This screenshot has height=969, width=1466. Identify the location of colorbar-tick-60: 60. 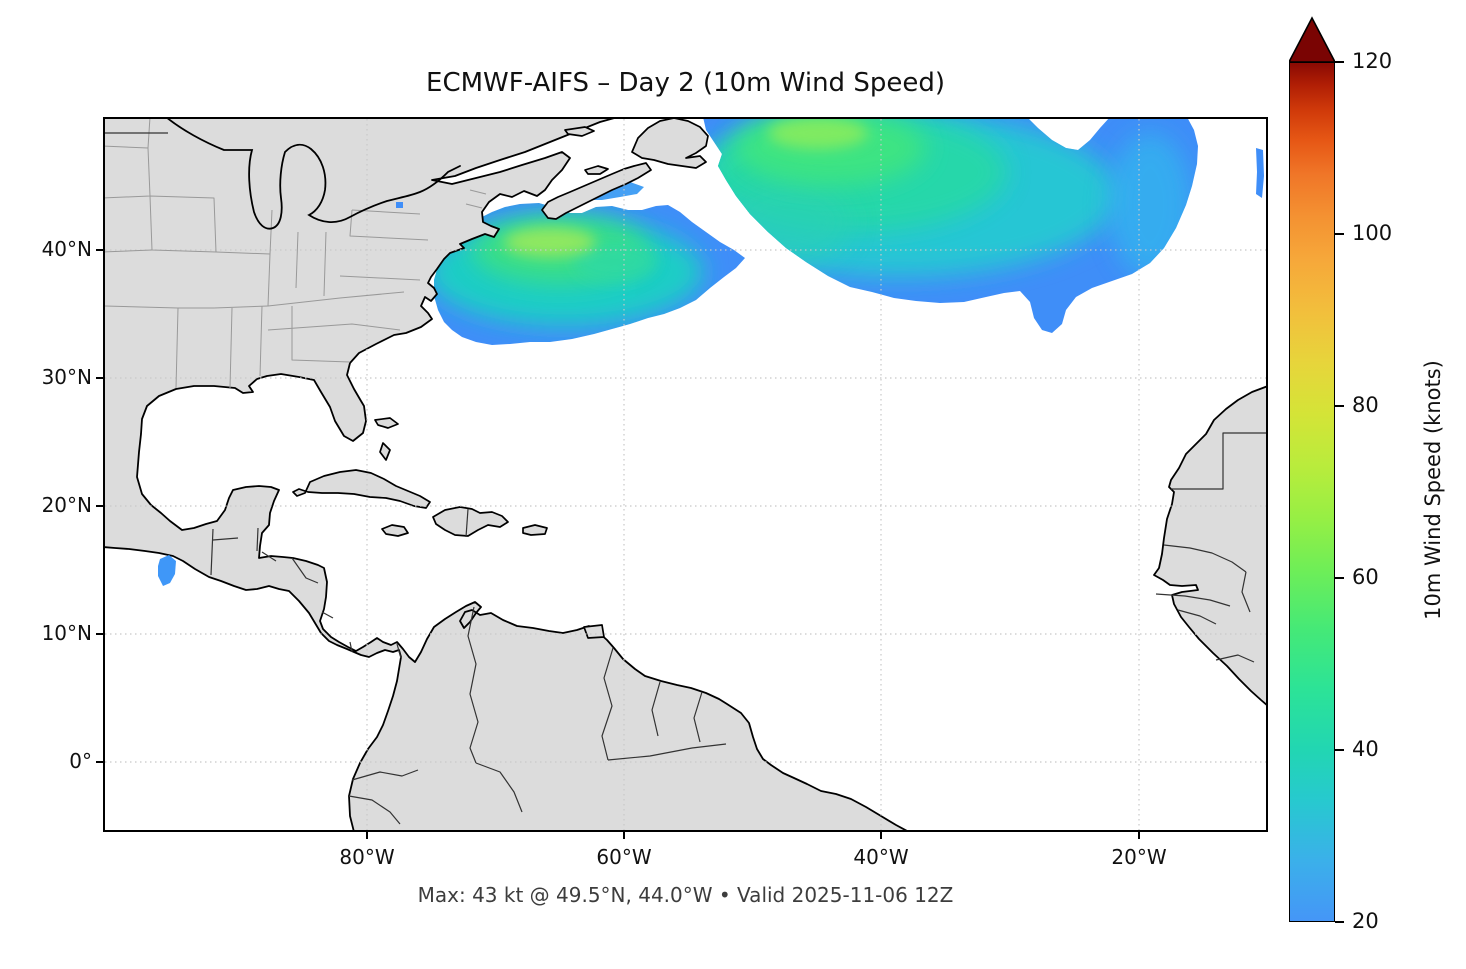
(1365, 577).